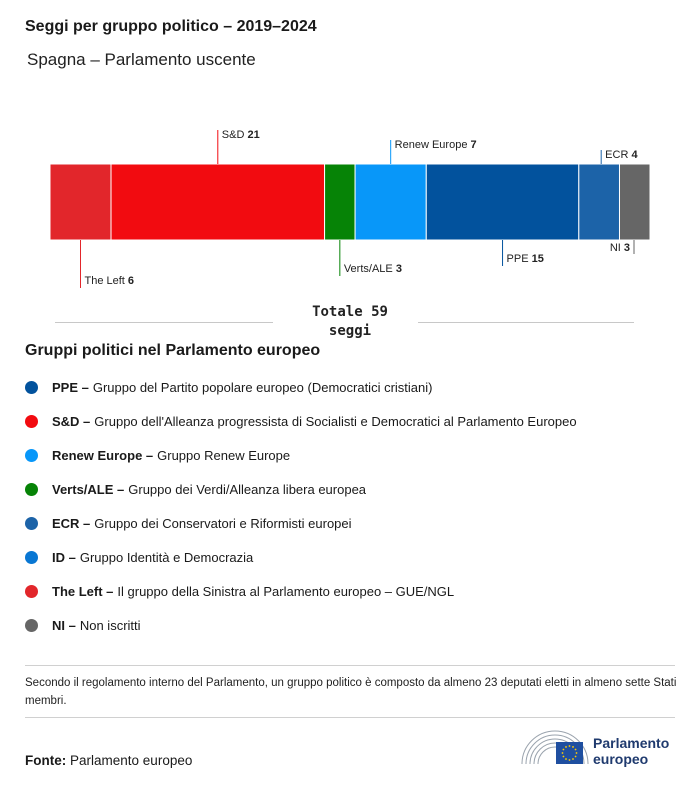 The width and height of the screenshot is (700, 786). I want to click on source-label: Fonte:, so click(46, 760).